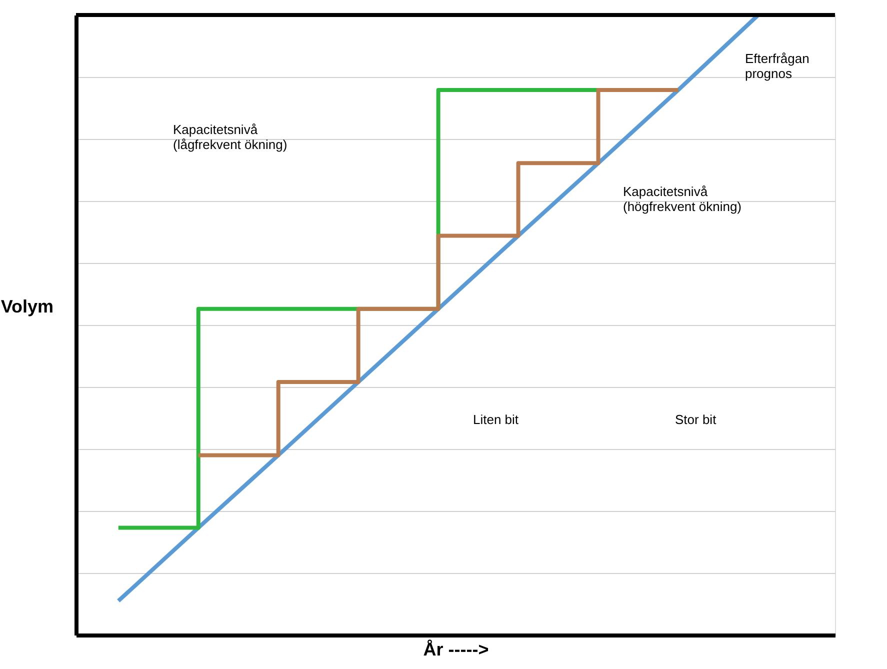 The width and height of the screenshot is (887, 669). Describe the element at coordinates (230, 137) in the screenshot. I see `annotation: Kapacitetsnivå (lågfrekvent ökning)` at that location.